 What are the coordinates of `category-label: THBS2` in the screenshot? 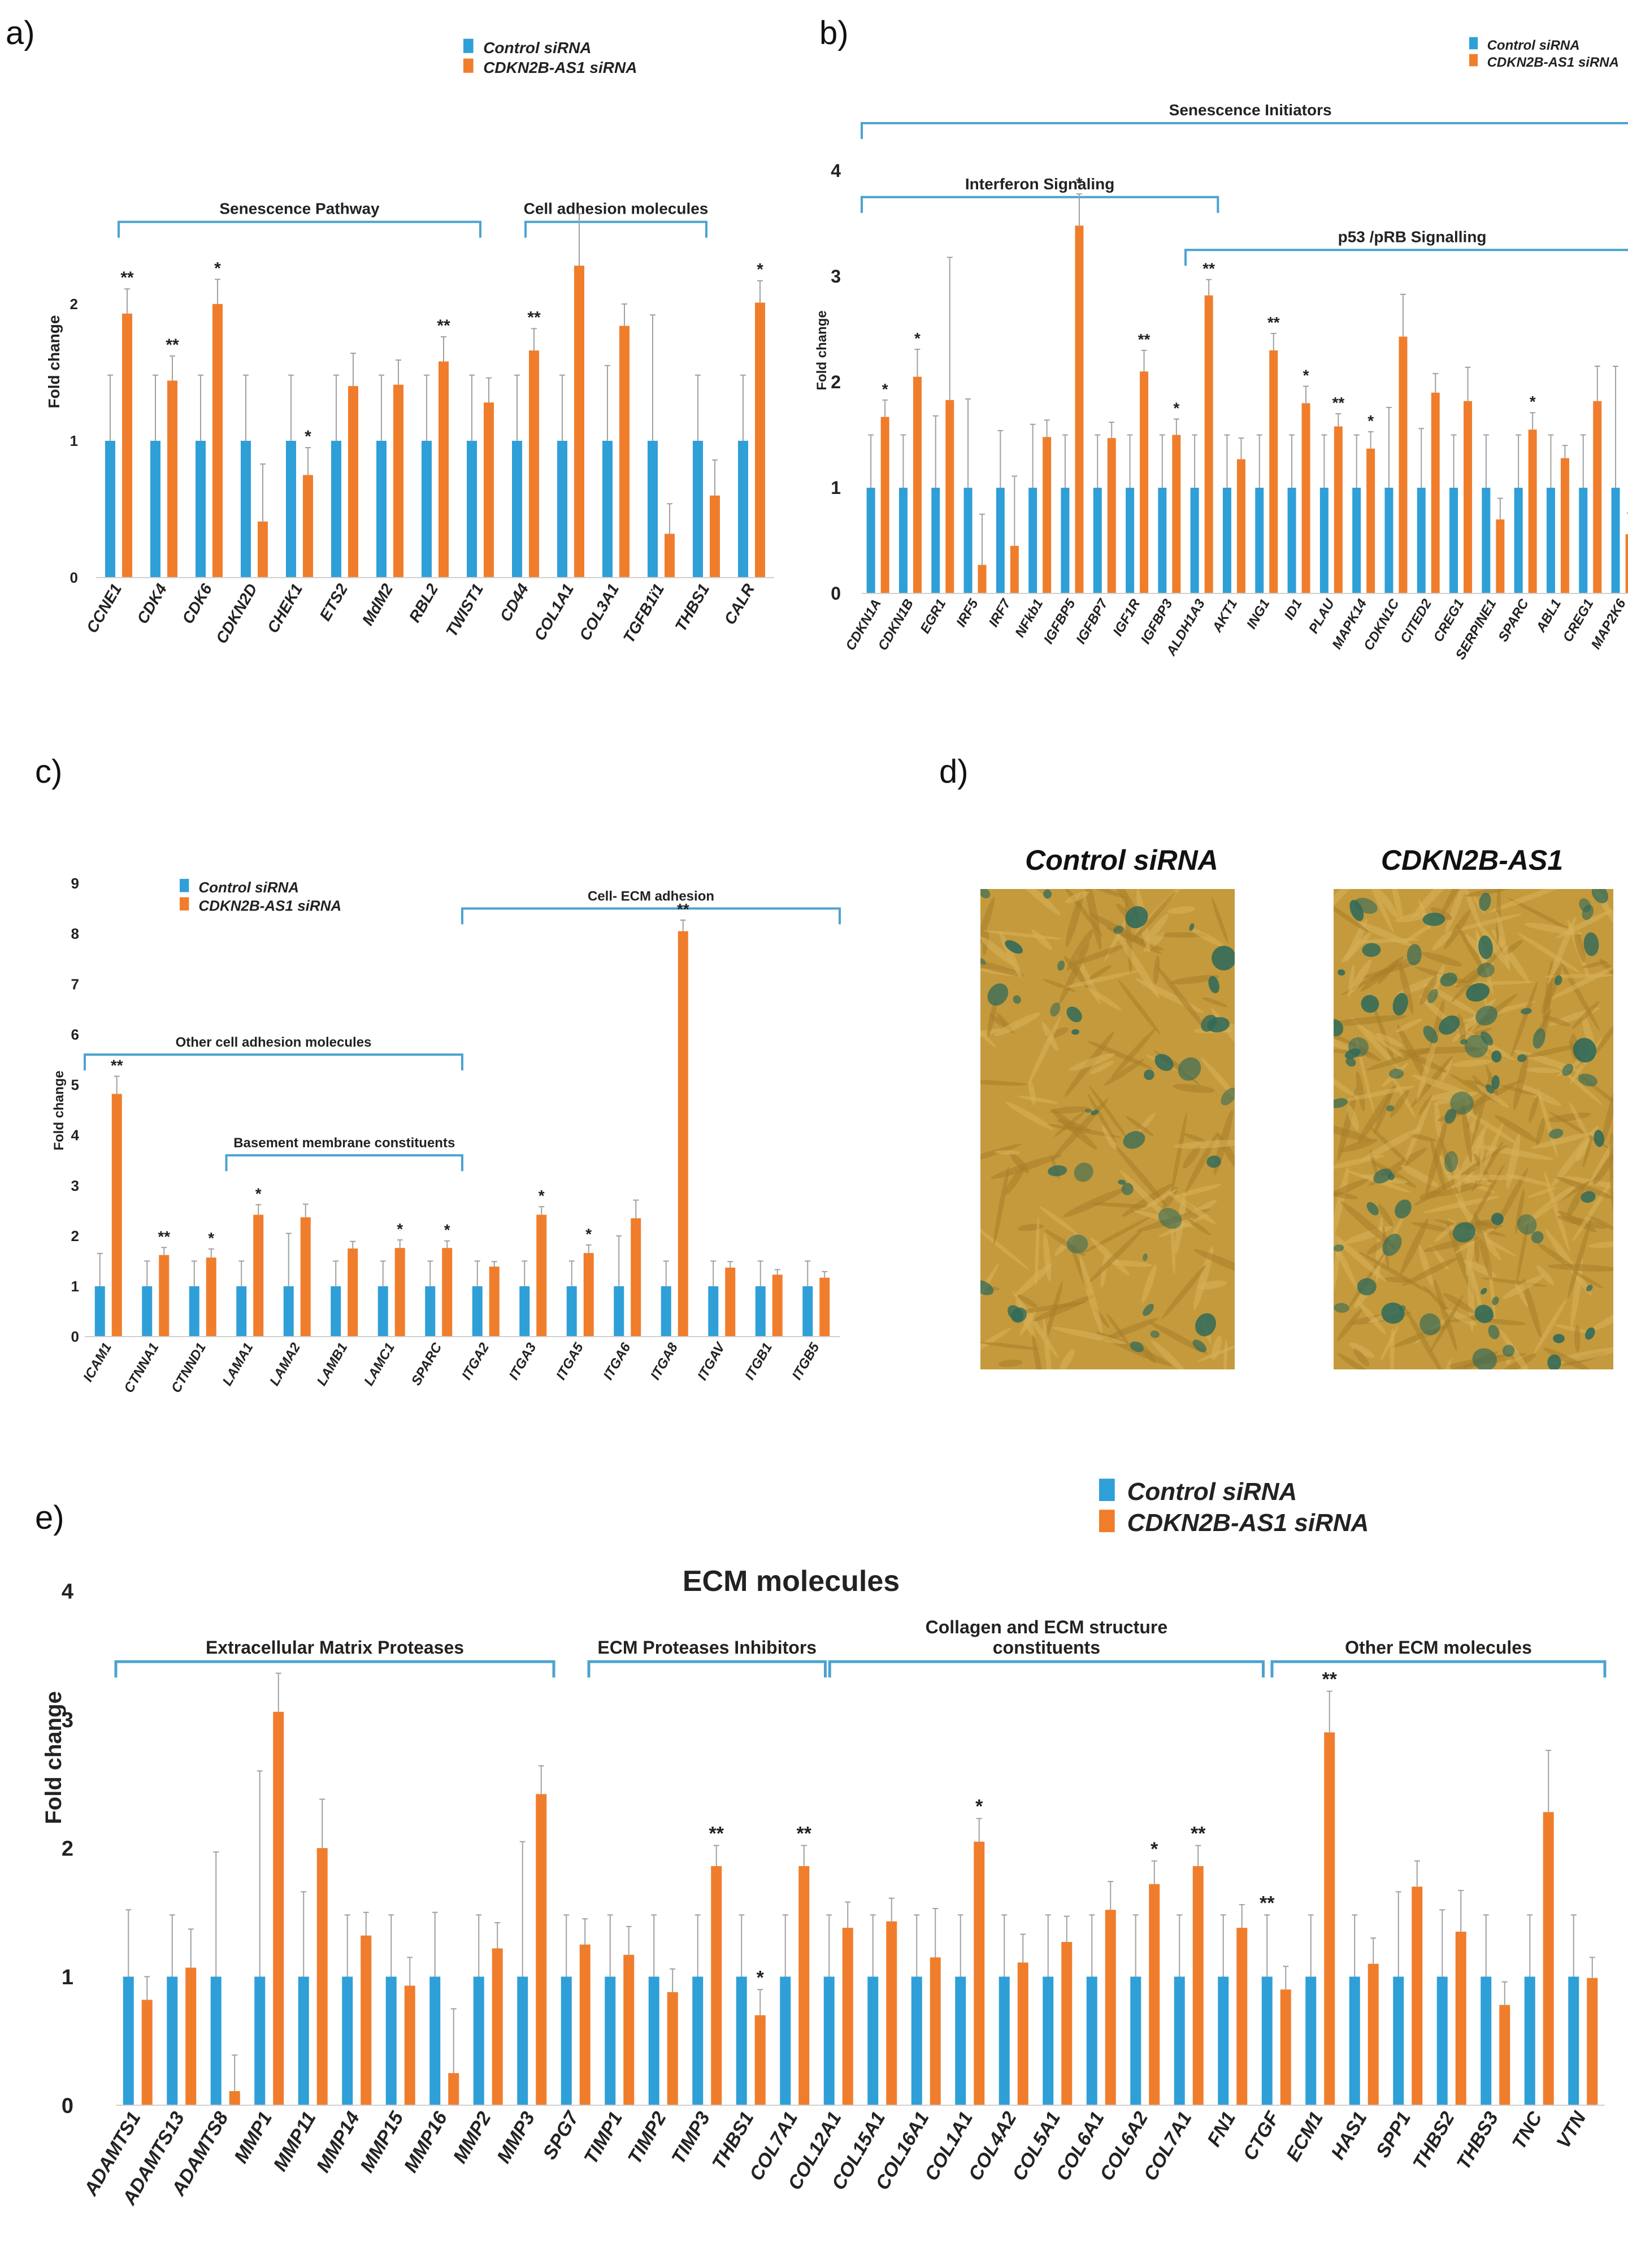 It's located at (1434, 2141).